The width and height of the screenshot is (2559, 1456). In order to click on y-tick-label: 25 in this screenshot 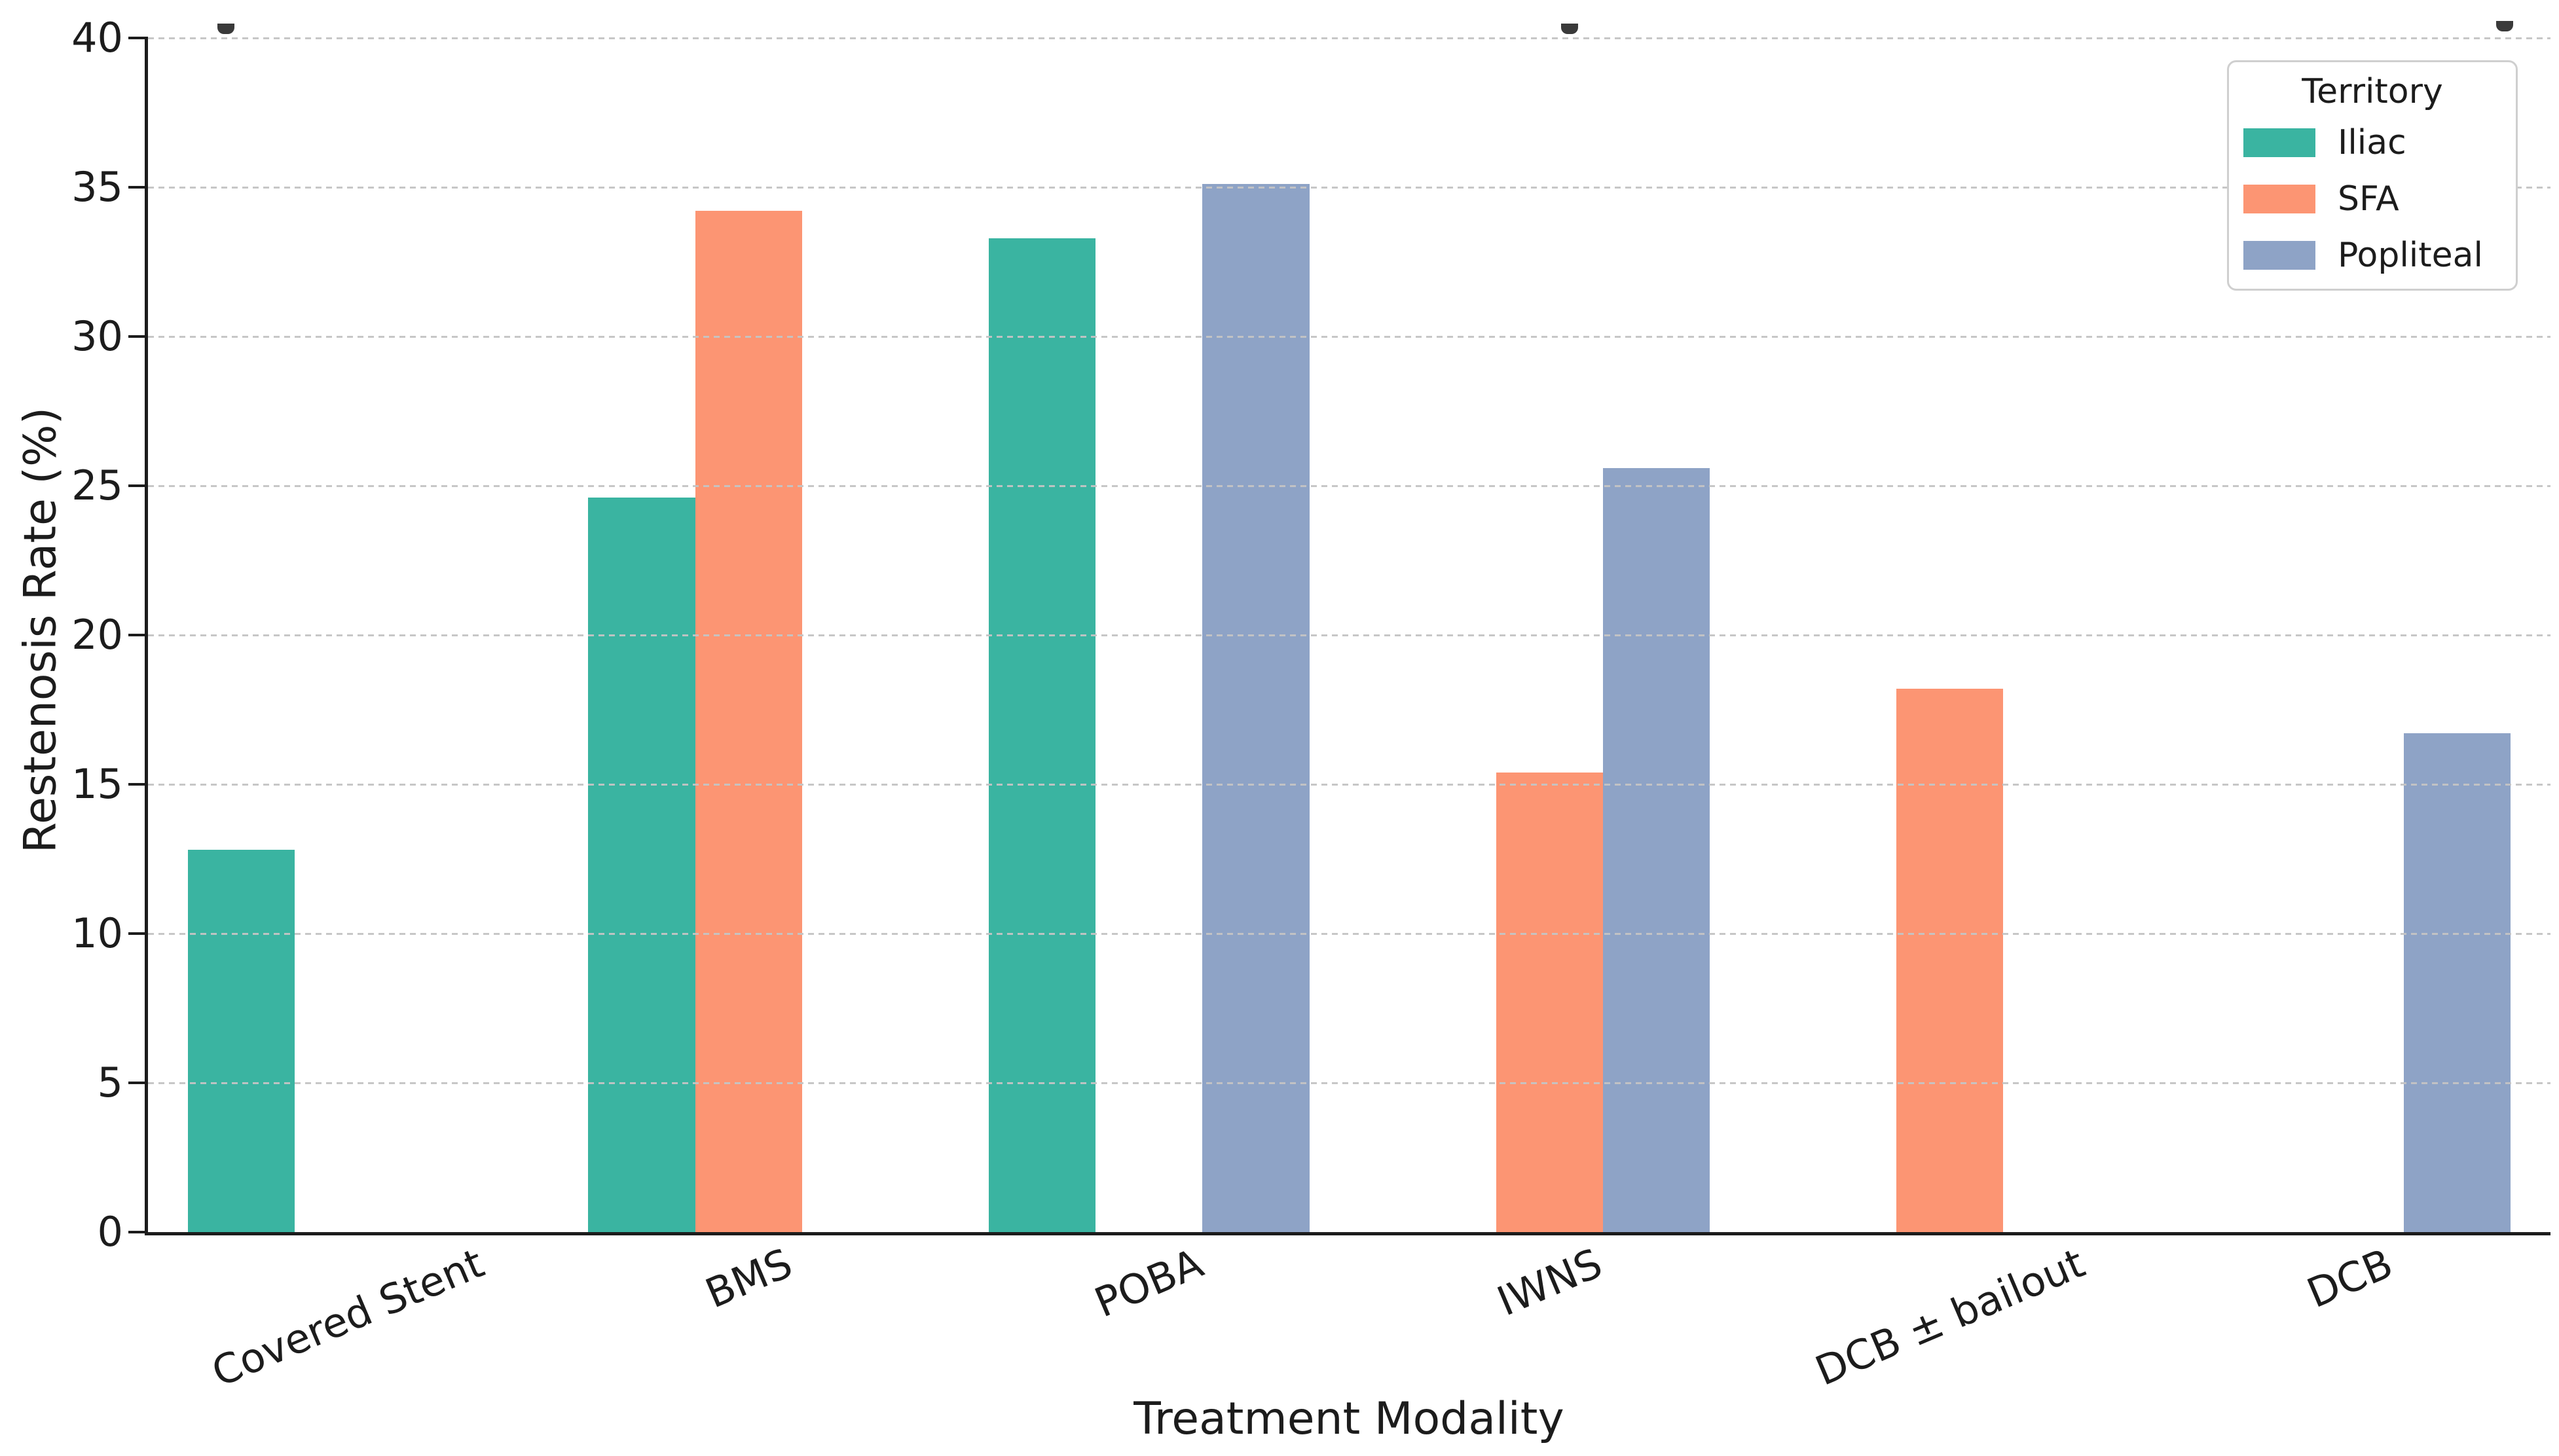, I will do `click(97, 485)`.